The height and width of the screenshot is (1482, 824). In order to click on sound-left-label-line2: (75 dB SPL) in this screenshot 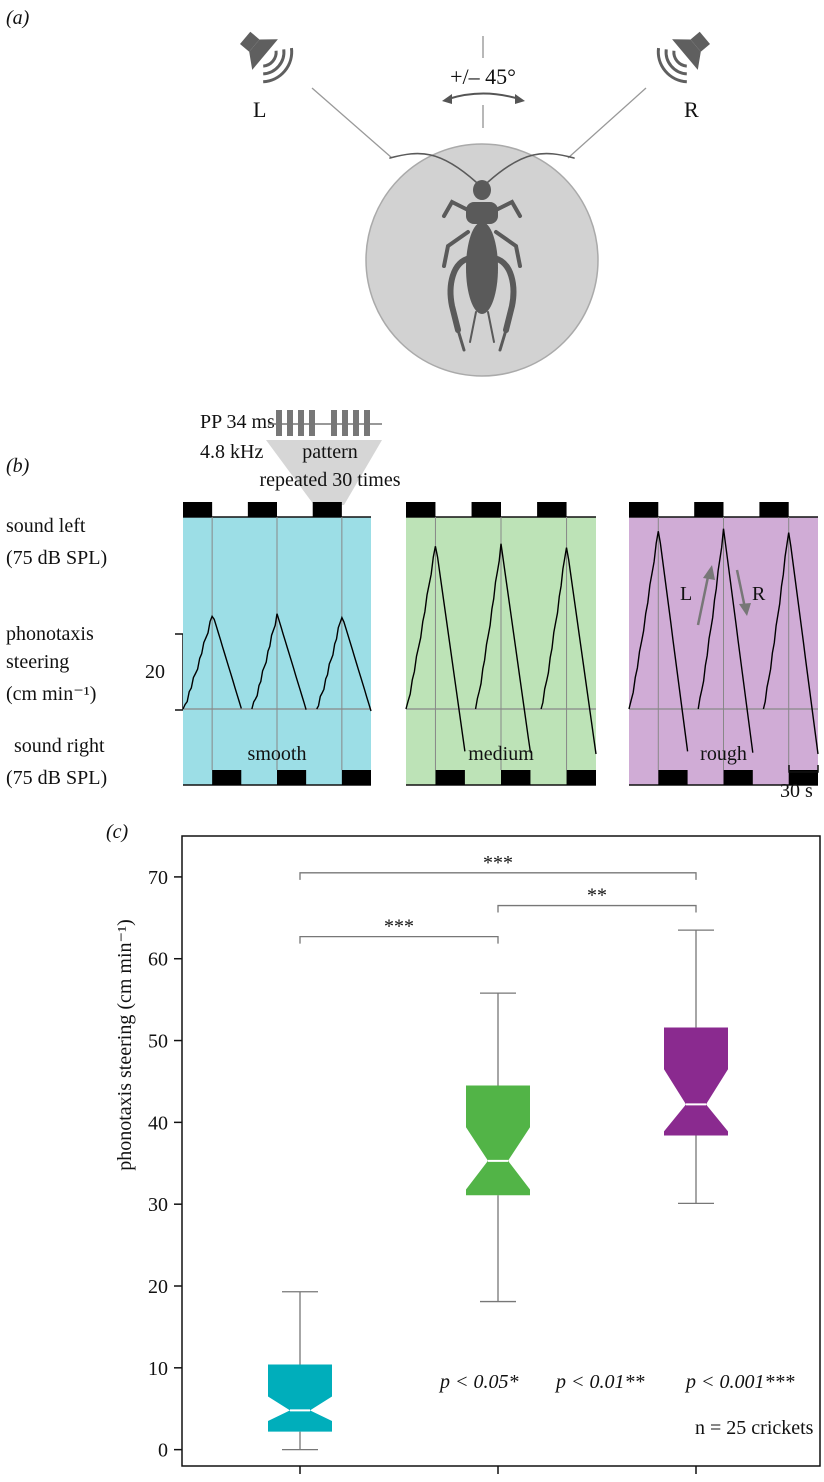, I will do `click(56, 558)`.